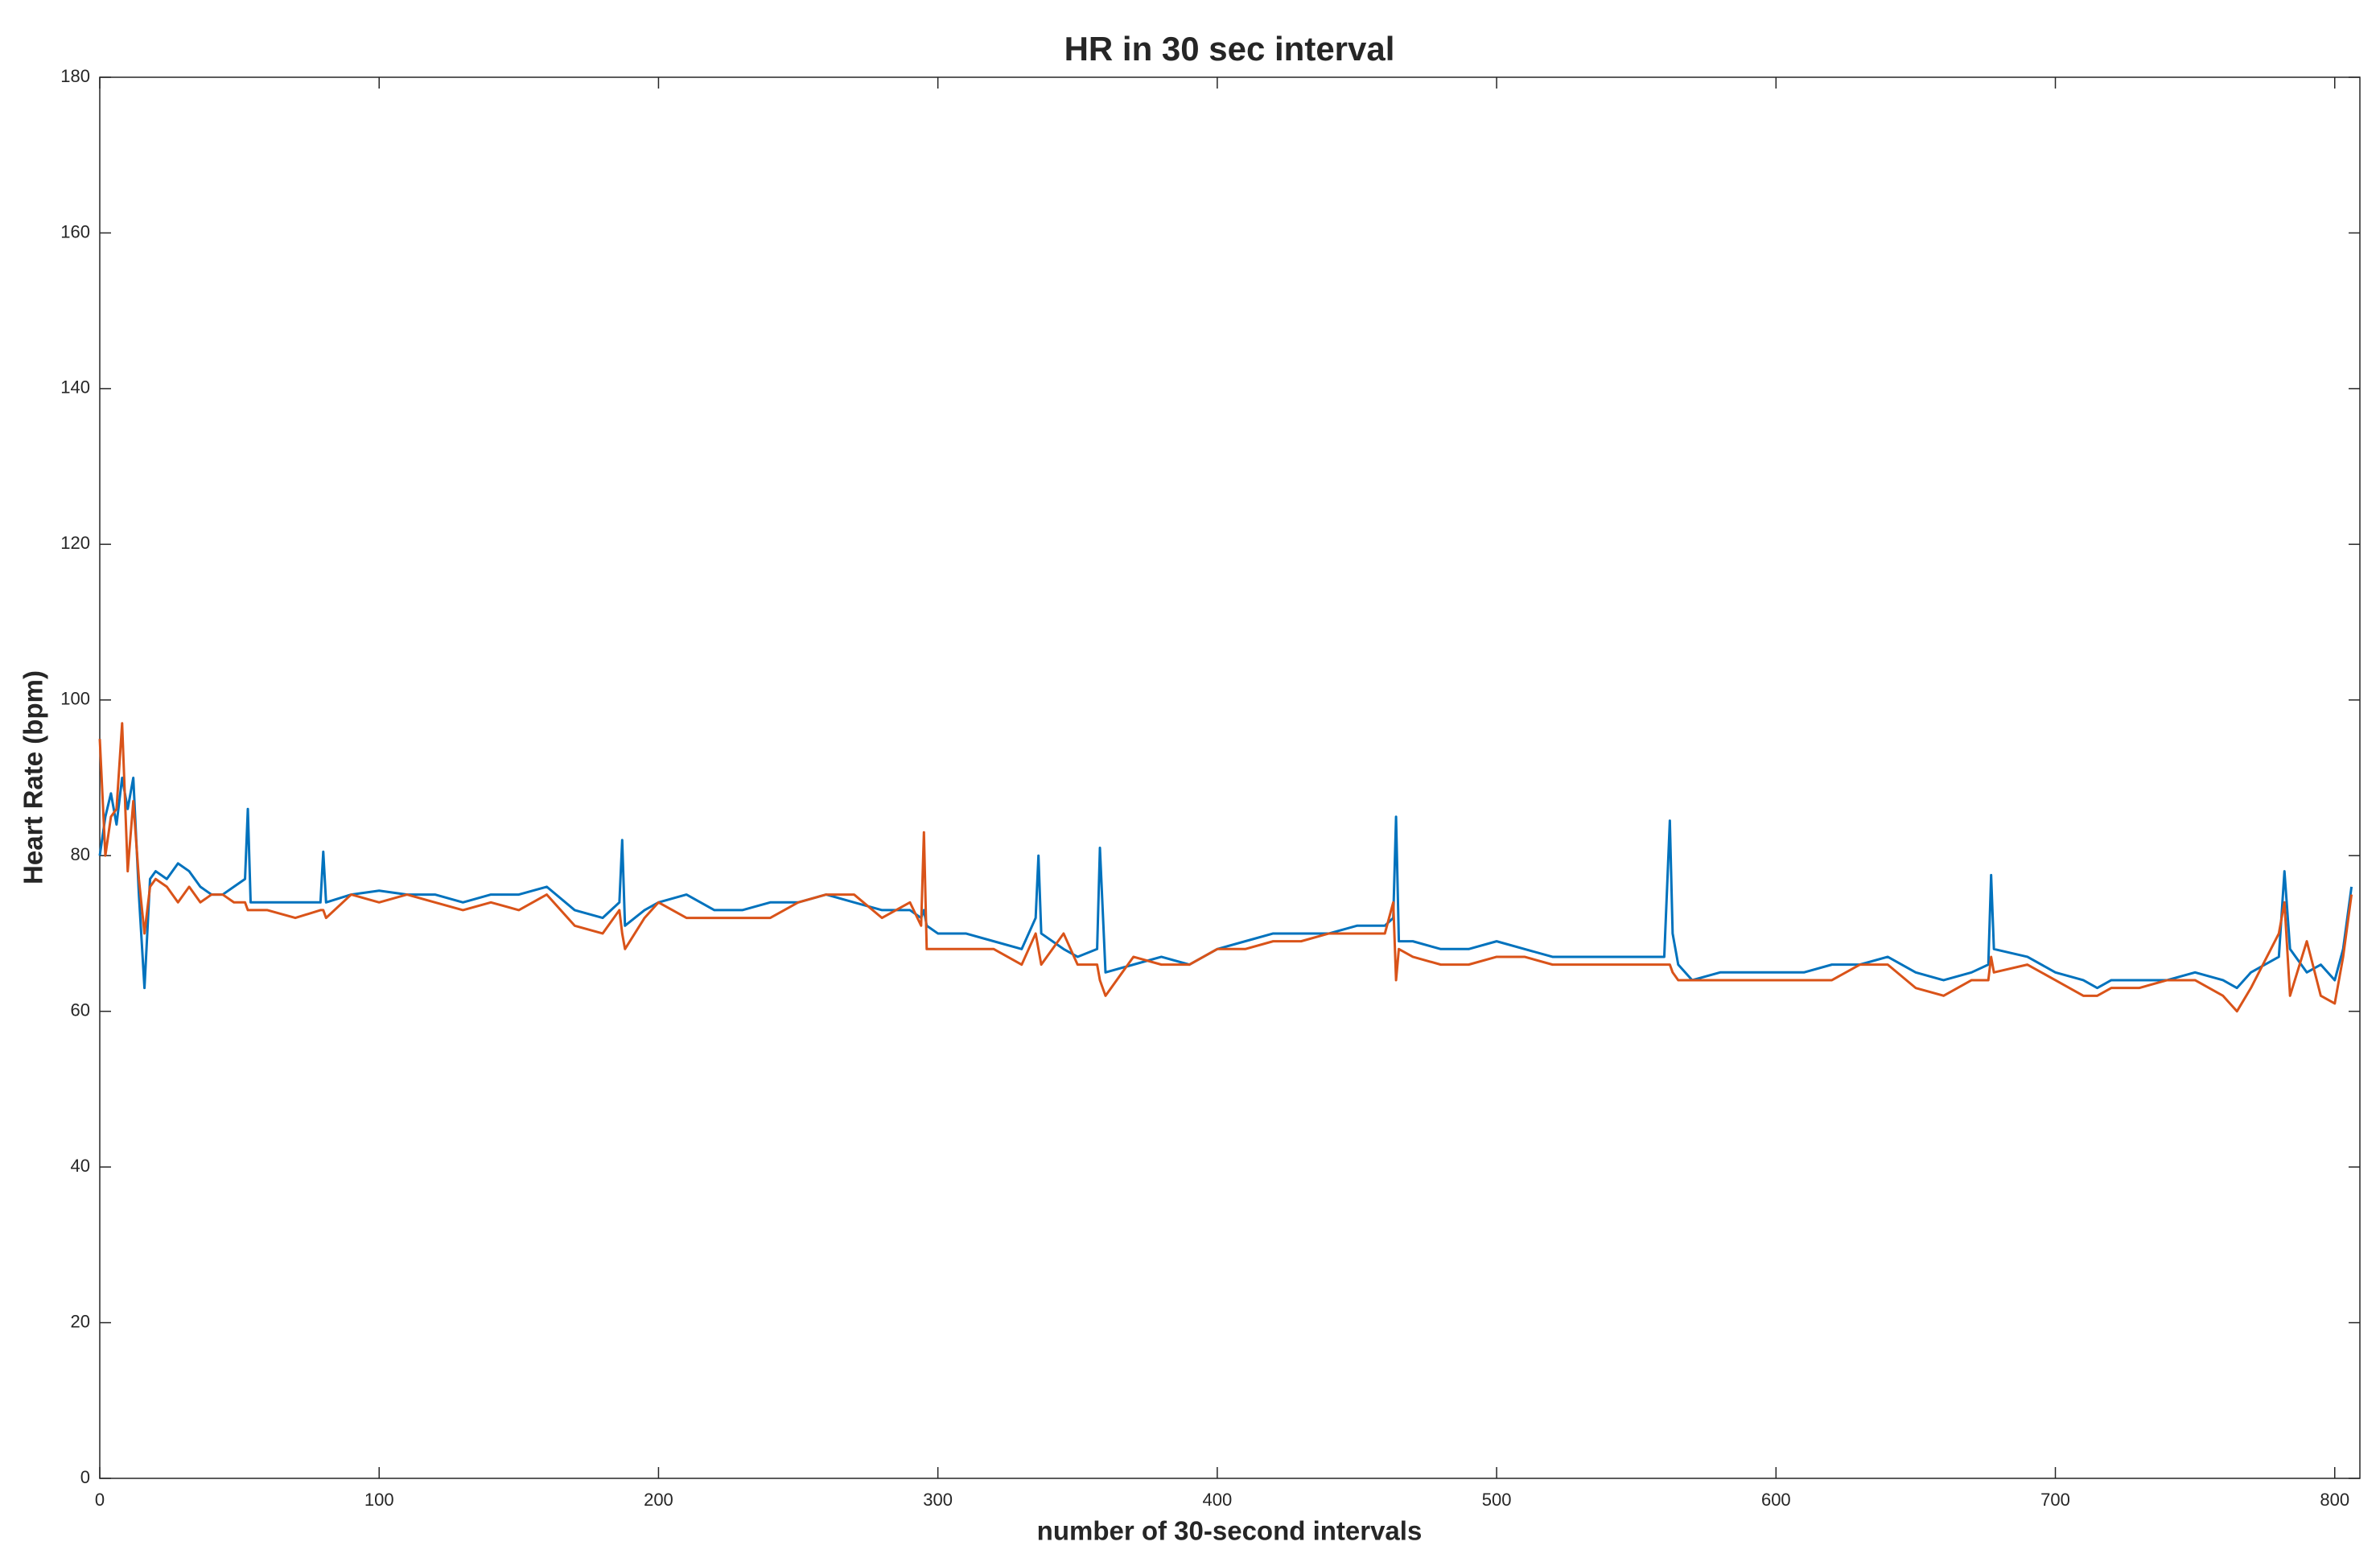 This screenshot has height=1554, width=2380. Describe the element at coordinates (1229, 49) in the screenshot. I see `chart-title: HR in 30 sec interval` at that location.